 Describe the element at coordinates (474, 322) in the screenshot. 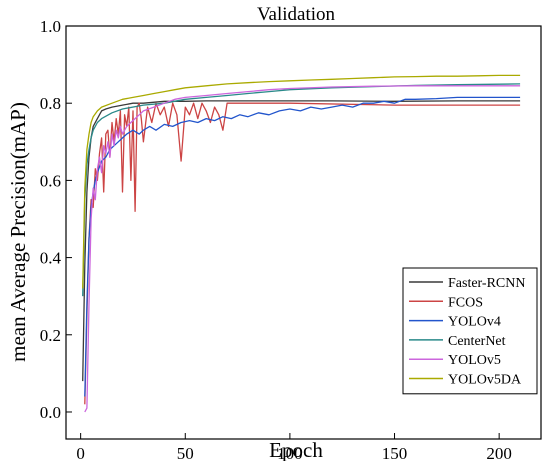

I see `legend-label: YOLOv4` at that location.